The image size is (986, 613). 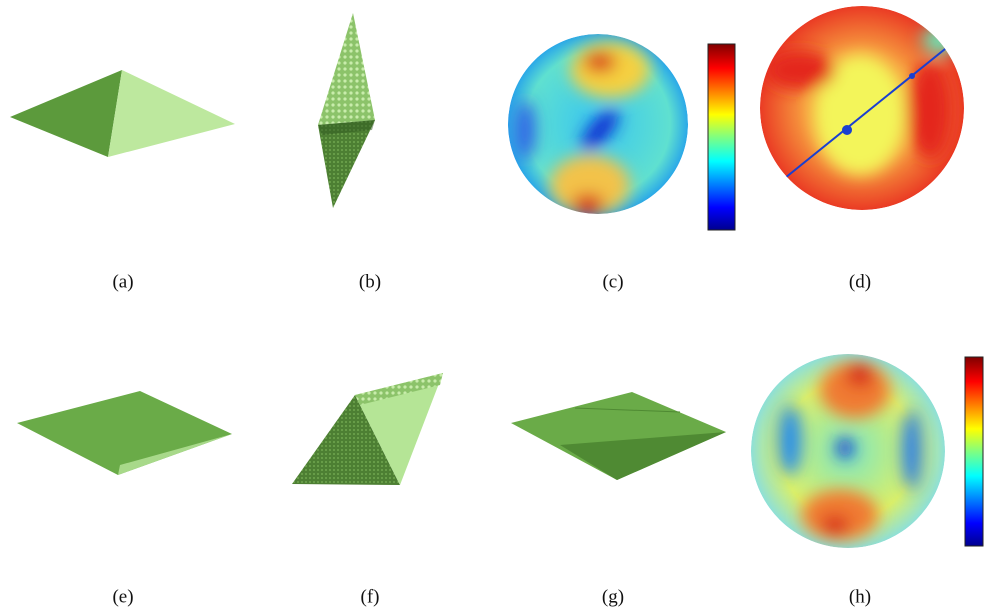 What do you see at coordinates (370, 596) in the screenshot?
I see `panel-label: (f)` at bounding box center [370, 596].